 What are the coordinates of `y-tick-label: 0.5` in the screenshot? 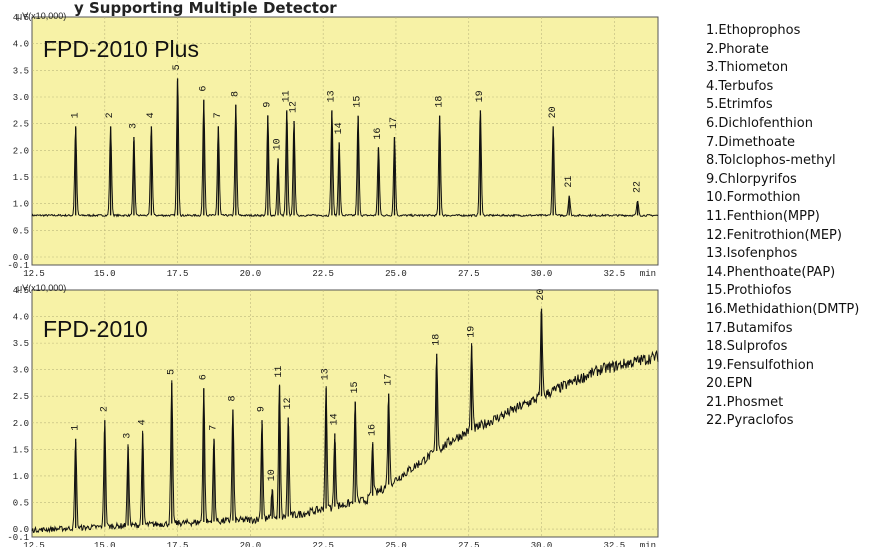 It's located at (21, 231).